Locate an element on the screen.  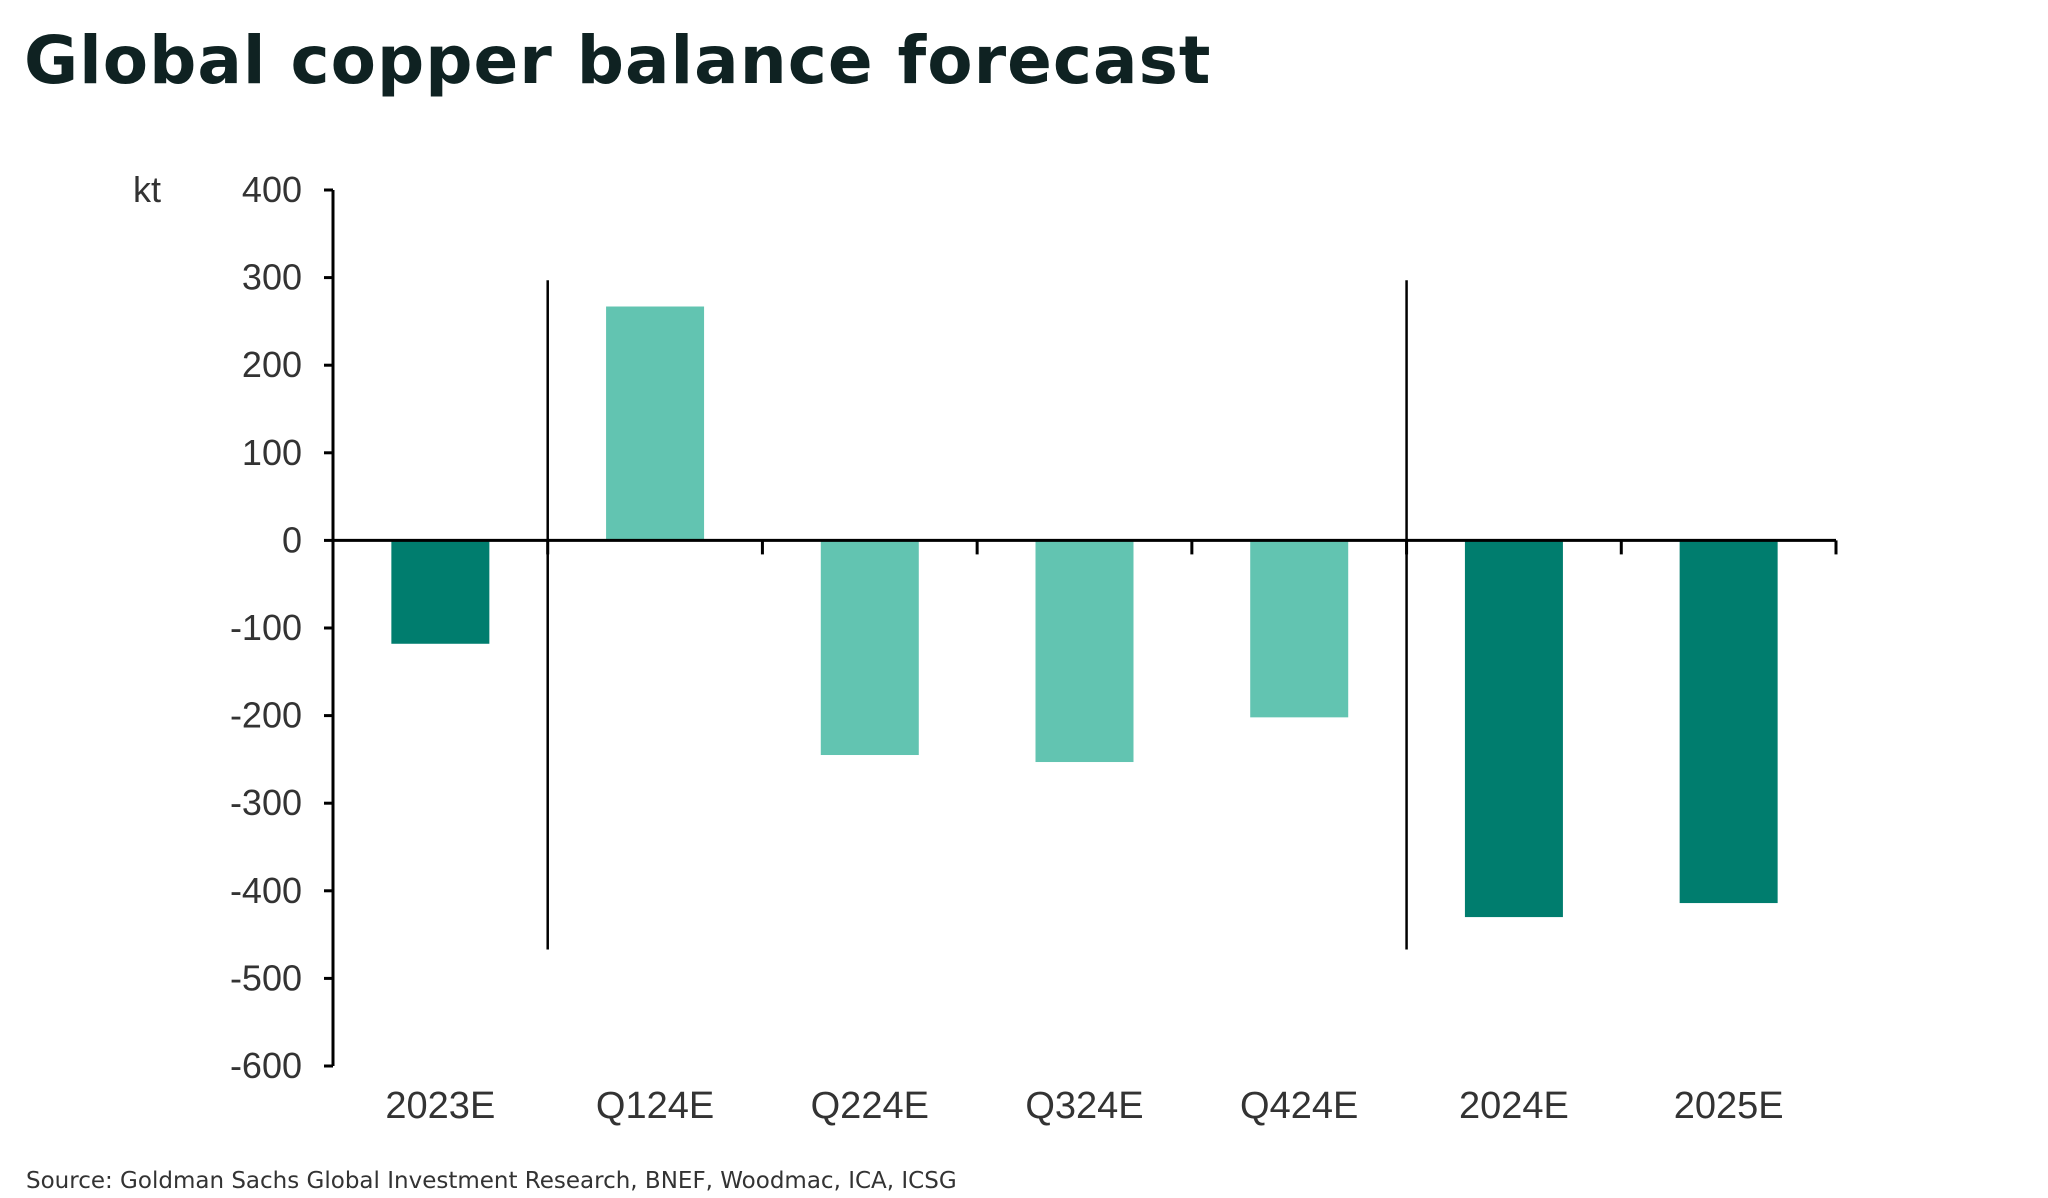
chart-title: Global copper balance forecast is located at coordinates (618, 60).